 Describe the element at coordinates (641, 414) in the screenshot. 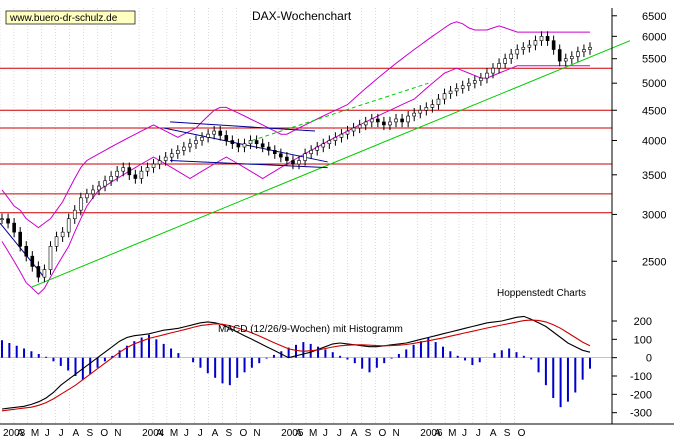

I see `macd-tick-label: -300` at that location.